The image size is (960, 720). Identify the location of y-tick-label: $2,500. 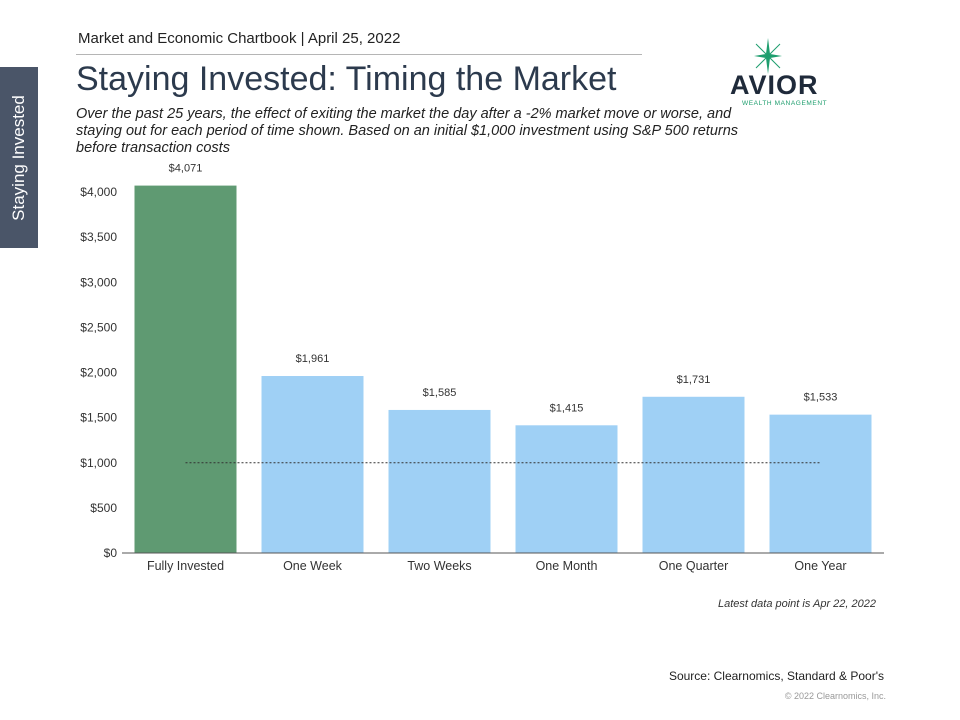
(98, 327).